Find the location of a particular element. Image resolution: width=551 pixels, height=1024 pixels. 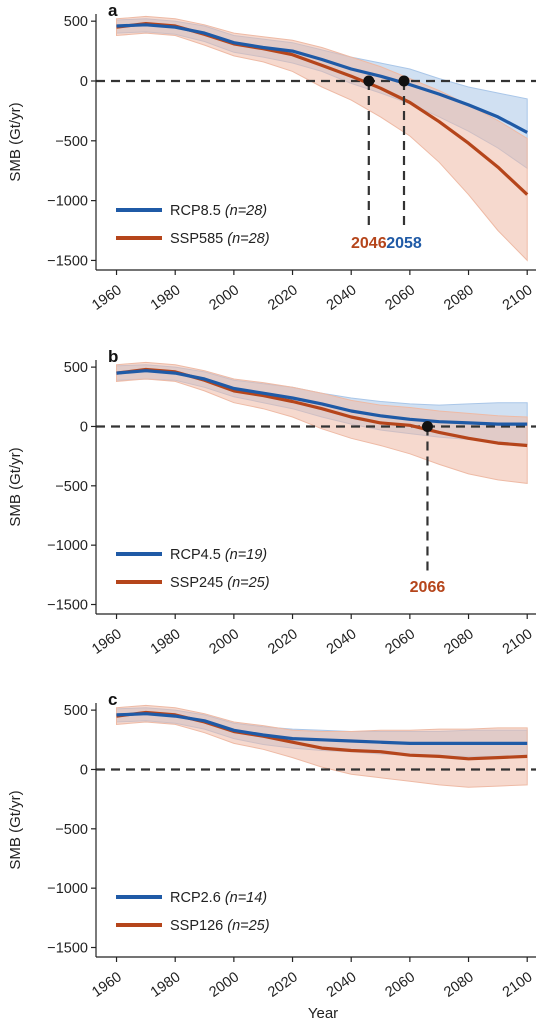

legend-label: RCP8.5 (n=28) is located at coordinates (218, 211).